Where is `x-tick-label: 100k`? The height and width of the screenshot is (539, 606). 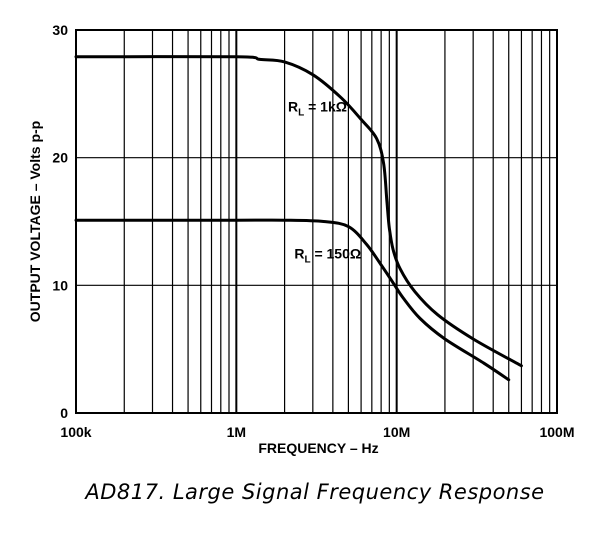 x-tick-label: 100k is located at coordinates (75, 432).